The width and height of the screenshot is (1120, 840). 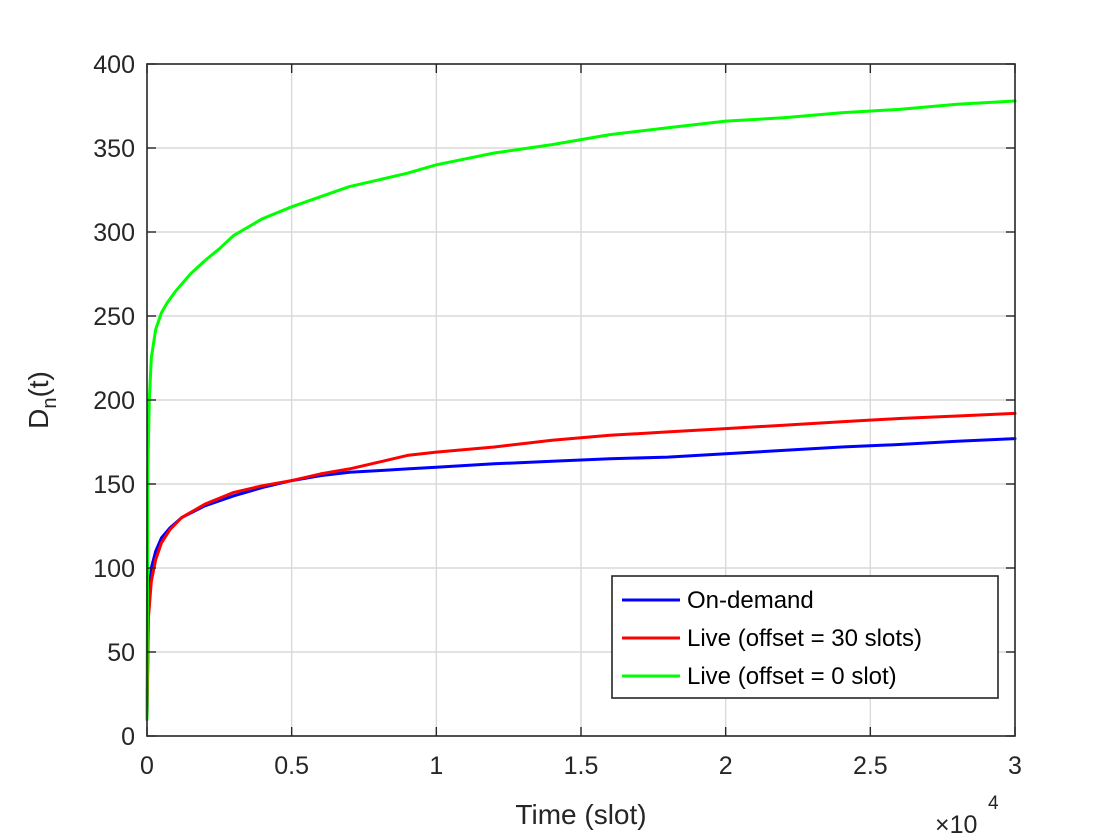 What do you see at coordinates (870, 766) in the screenshot?
I see `x-tick-label: 2.5` at bounding box center [870, 766].